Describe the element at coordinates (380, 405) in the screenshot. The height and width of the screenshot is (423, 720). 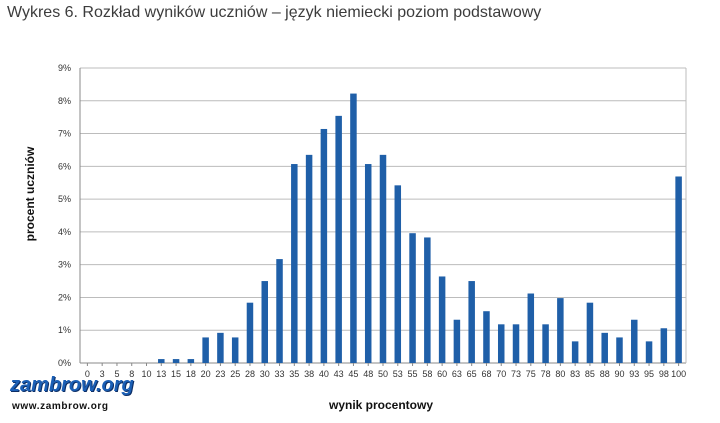
I see `x-axis-title: wynik procentowy` at that location.